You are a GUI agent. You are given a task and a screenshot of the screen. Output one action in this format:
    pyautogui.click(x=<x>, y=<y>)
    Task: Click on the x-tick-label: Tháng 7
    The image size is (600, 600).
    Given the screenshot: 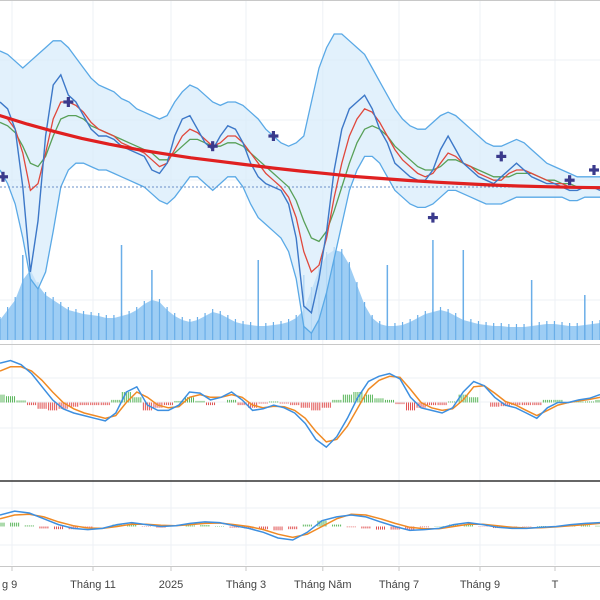 What is the action you would take?
    pyautogui.click(x=399, y=585)
    